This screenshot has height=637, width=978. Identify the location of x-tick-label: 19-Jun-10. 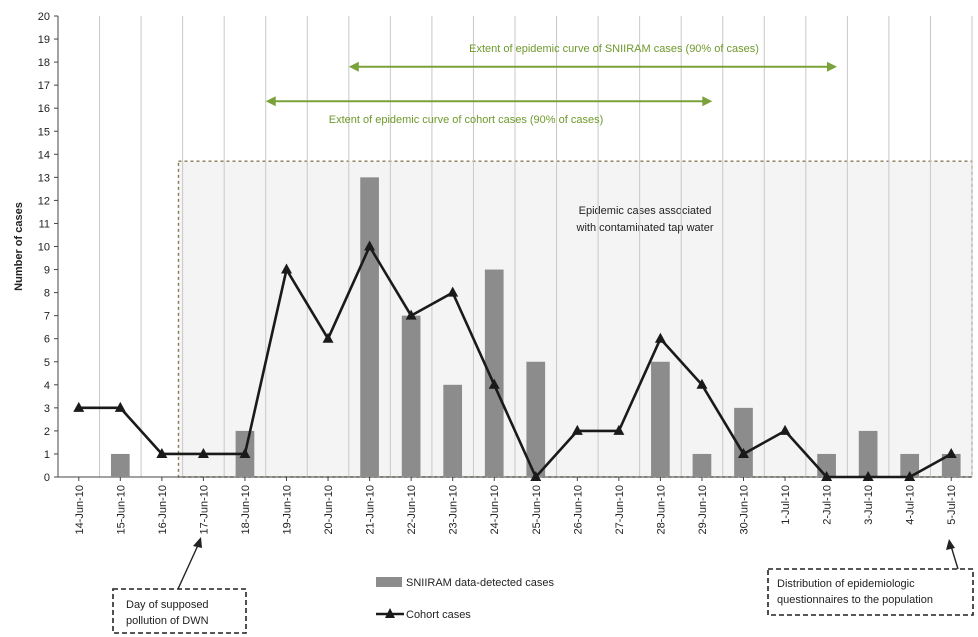
(288, 510).